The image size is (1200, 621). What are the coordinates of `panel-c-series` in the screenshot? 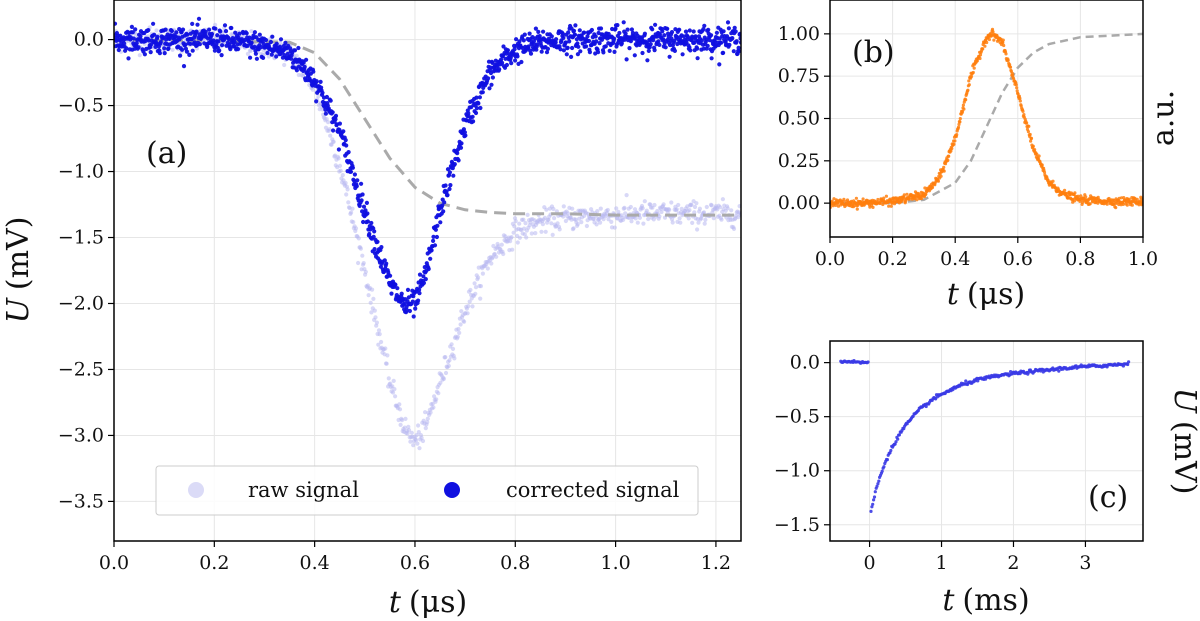 It's located at (985, 436).